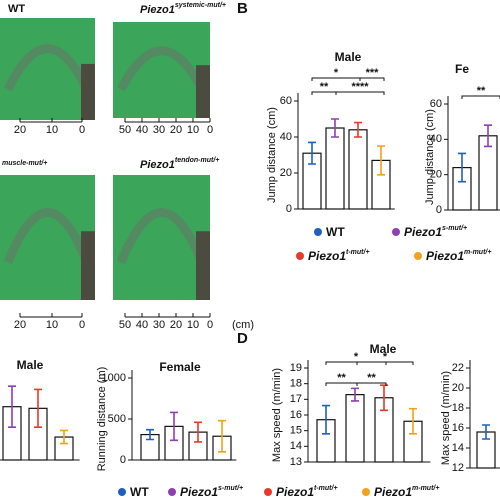 This screenshot has width=500, height=500. I want to click on y-tick-label: 12, so click(458, 468).